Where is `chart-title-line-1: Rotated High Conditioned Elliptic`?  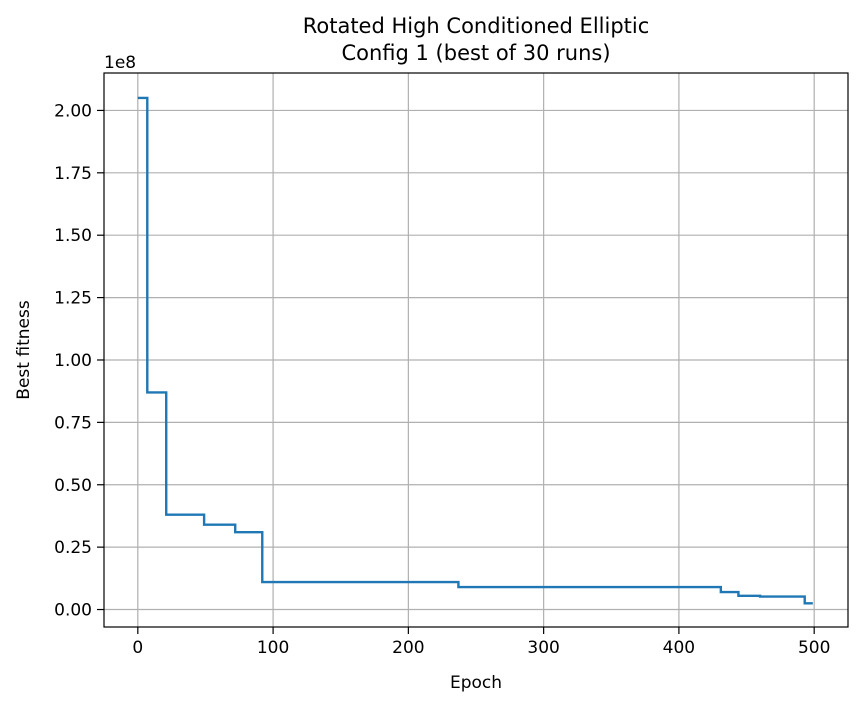 chart-title-line-1: Rotated High Conditioned Elliptic is located at coordinates (476, 26).